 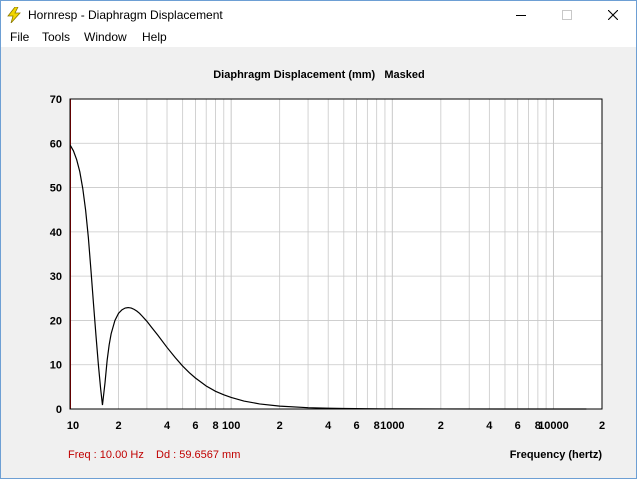 What do you see at coordinates (56, 233) in the screenshot?
I see `y-tick-label: 40` at bounding box center [56, 233].